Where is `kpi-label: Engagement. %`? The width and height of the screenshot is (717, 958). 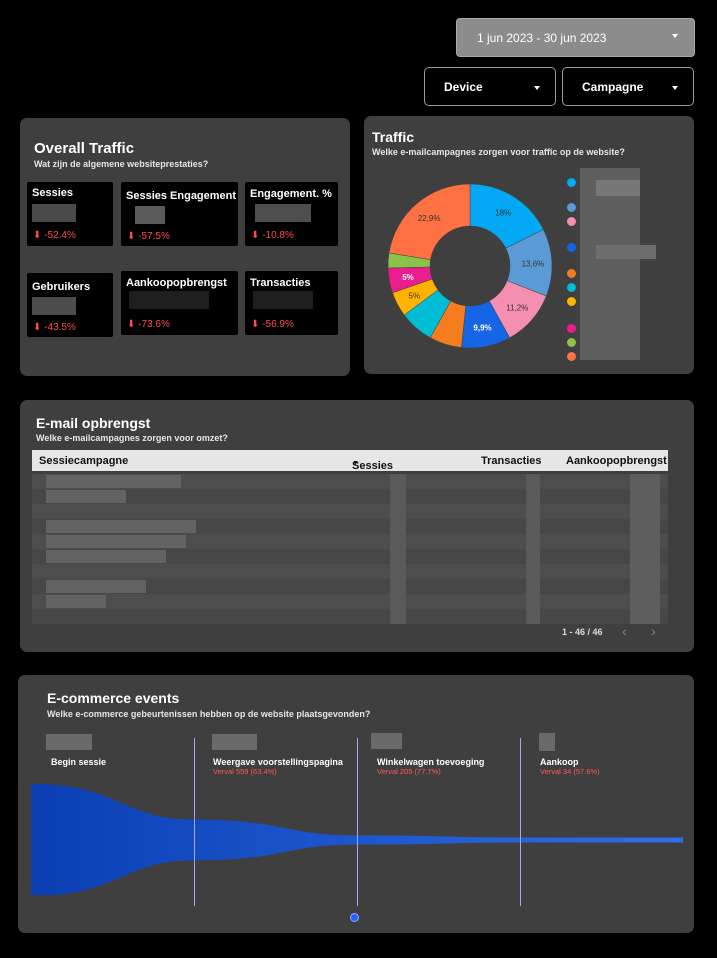
kpi-label: Engagement. % is located at coordinates (291, 194).